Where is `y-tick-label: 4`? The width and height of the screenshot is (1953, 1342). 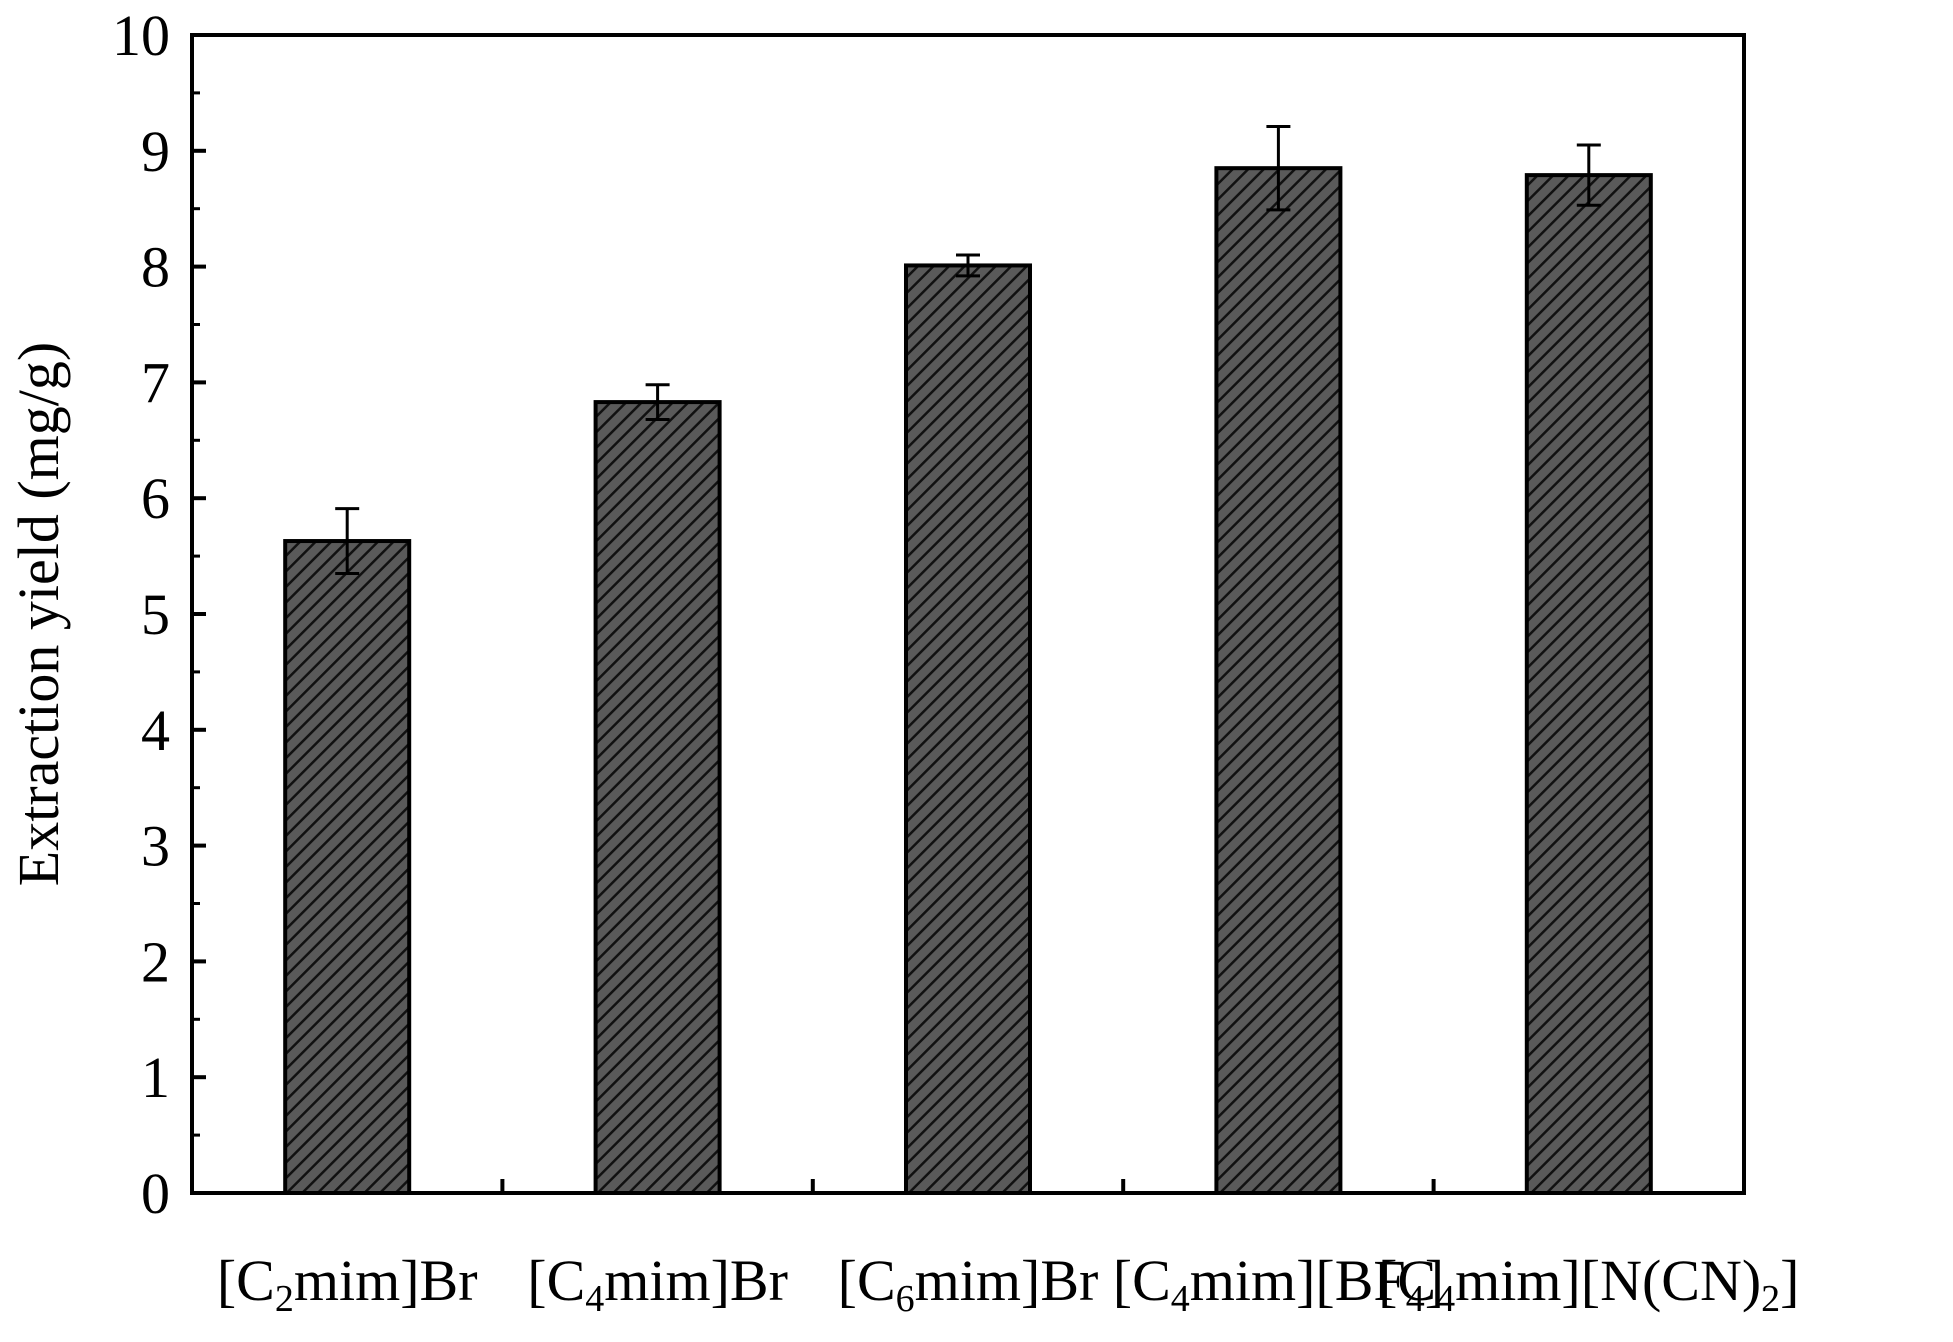 y-tick-label: 4 is located at coordinates (155, 730).